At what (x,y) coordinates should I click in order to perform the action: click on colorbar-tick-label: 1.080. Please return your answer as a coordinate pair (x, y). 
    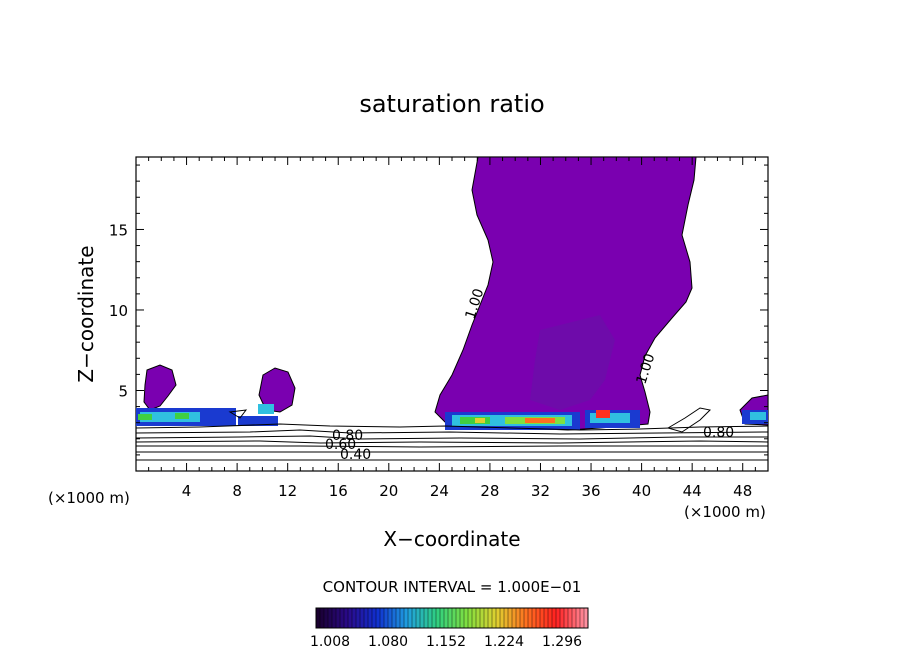
    Looking at the image, I should click on (388, 642).